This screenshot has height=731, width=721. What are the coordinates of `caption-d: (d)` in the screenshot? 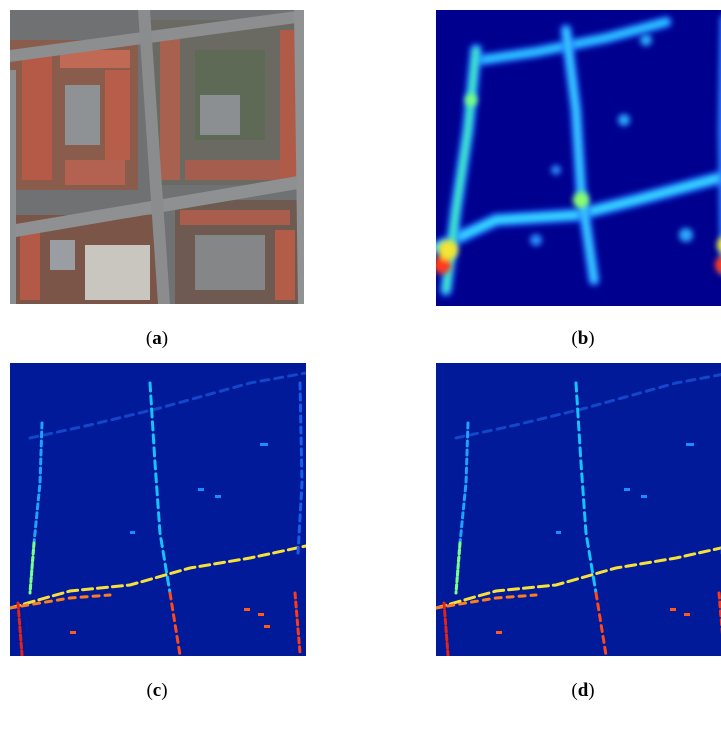 It's located at (583, 690).